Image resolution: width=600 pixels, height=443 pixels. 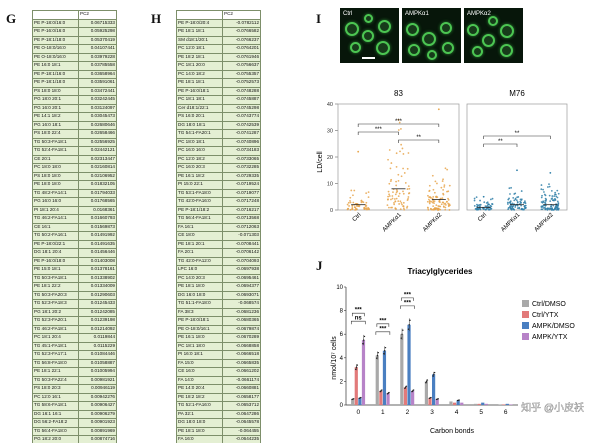 I want to click on lipid-species-cell: PS 18:0 18:0, so click(x=55, y=176).